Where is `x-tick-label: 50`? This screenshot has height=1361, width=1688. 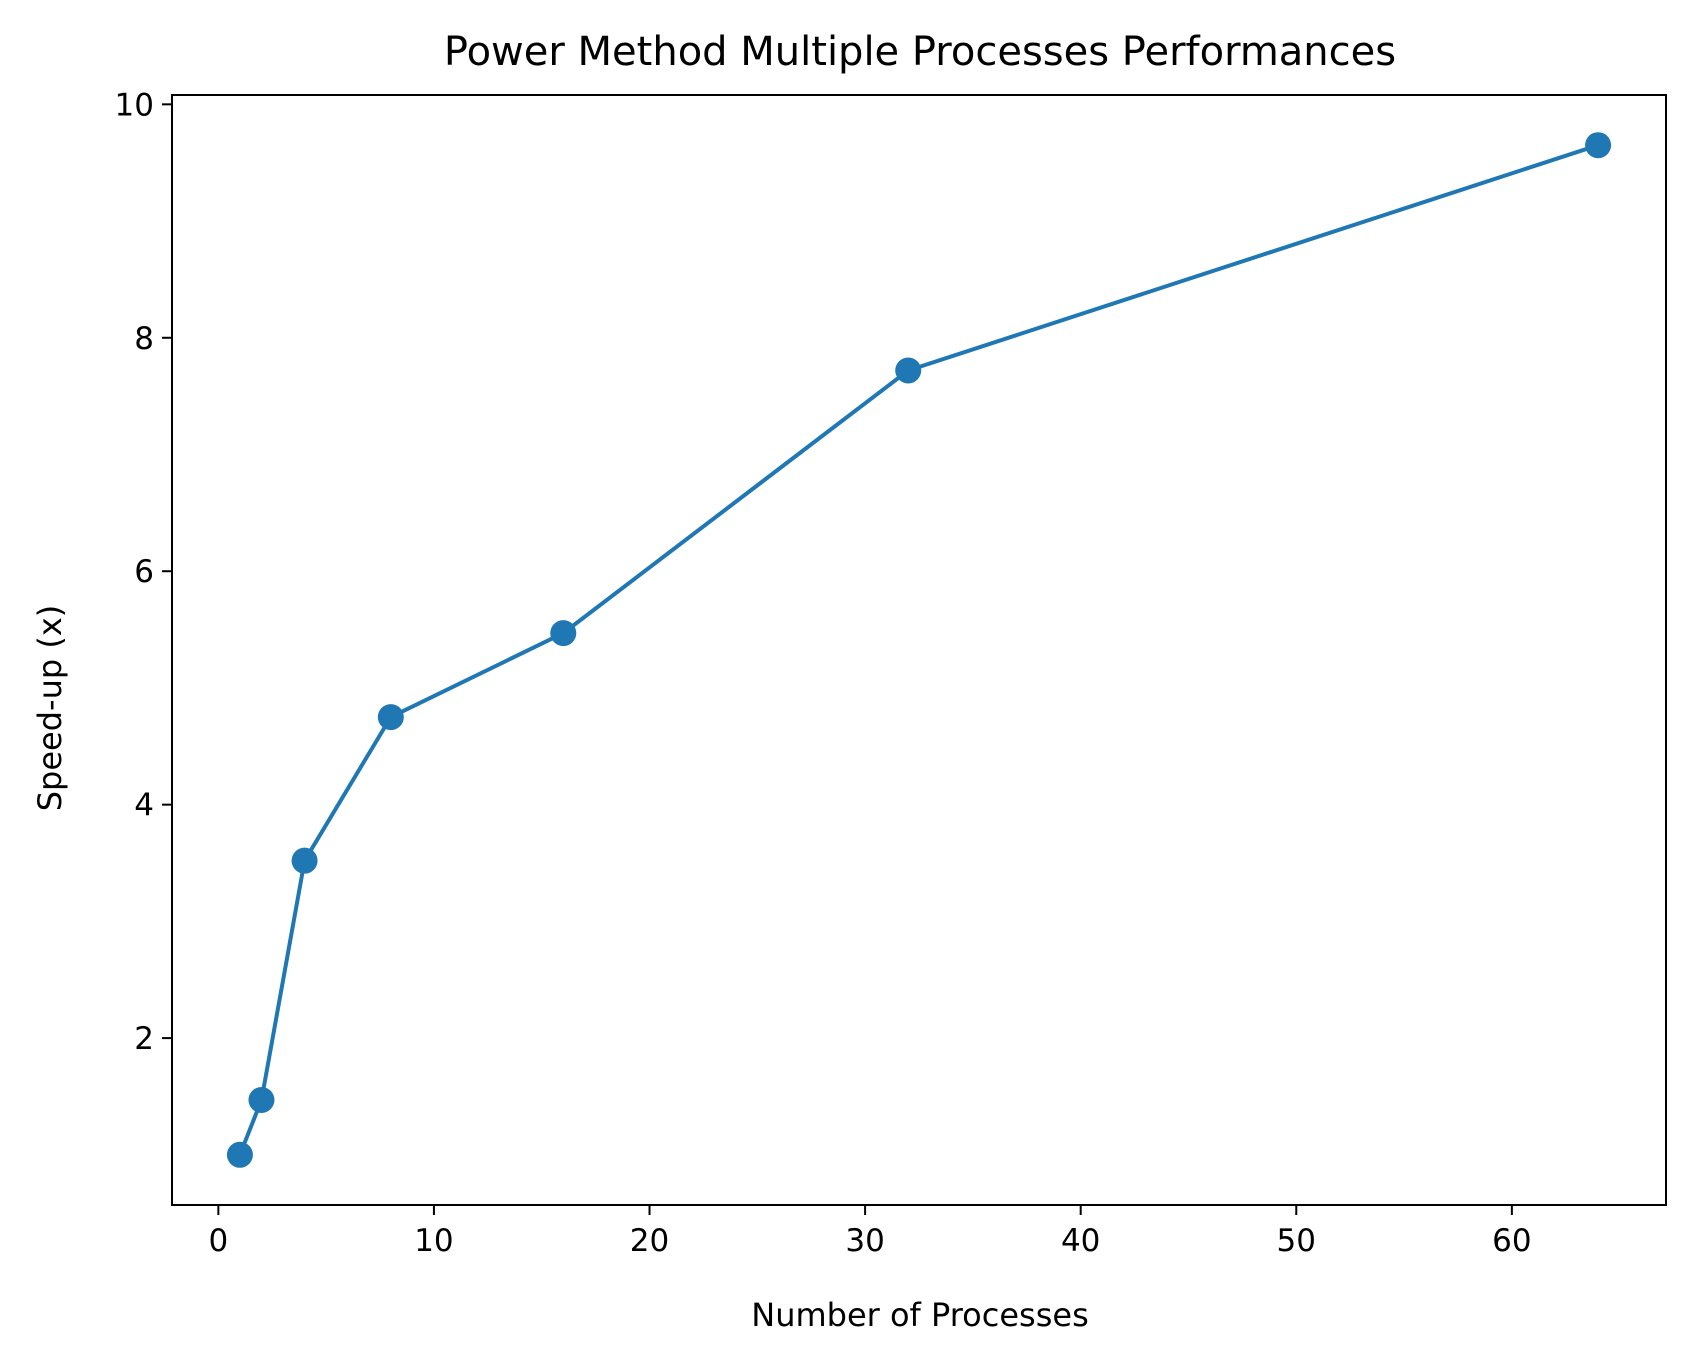
x-tick-label: 50 is located at coordinates (1296, 1241).